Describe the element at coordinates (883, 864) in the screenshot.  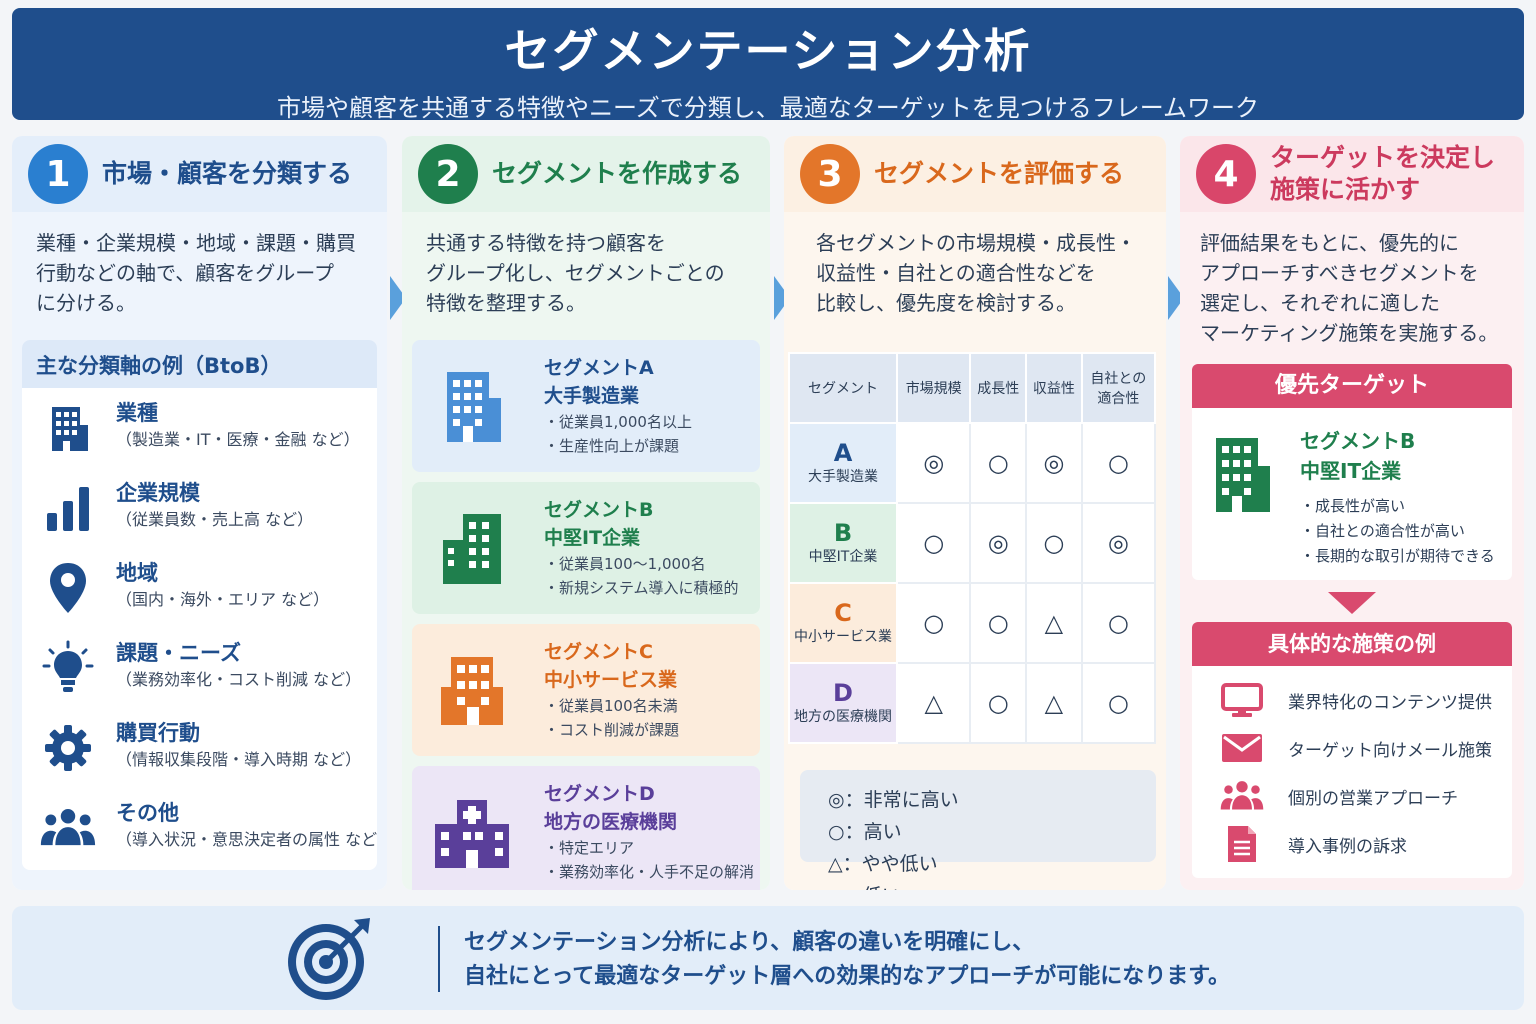
I see `legend-item: △：やや低い` at that location.